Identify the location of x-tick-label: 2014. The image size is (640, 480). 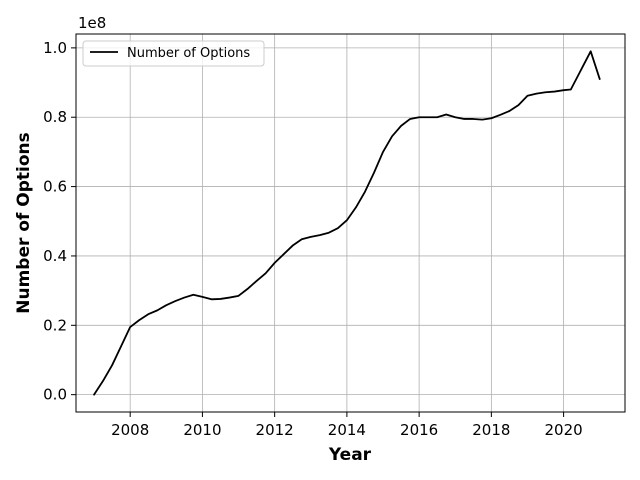
(347, 430).